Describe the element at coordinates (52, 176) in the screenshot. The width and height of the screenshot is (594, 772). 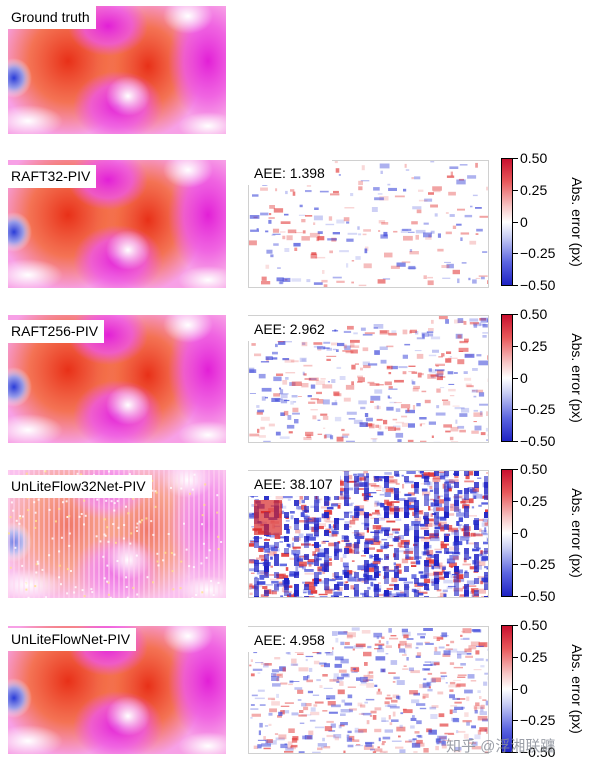
I see `panel-label: RAFT32-PIV` at that location.